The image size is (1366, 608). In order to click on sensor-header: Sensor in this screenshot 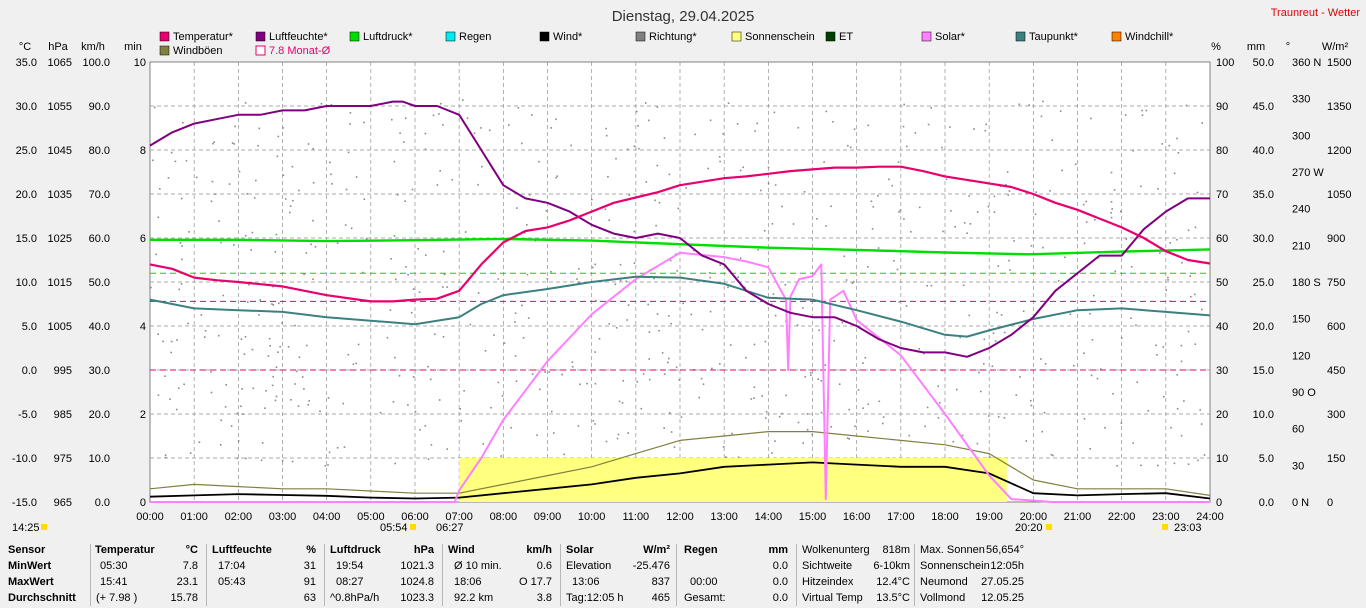, I will do `click(27, 550)`.